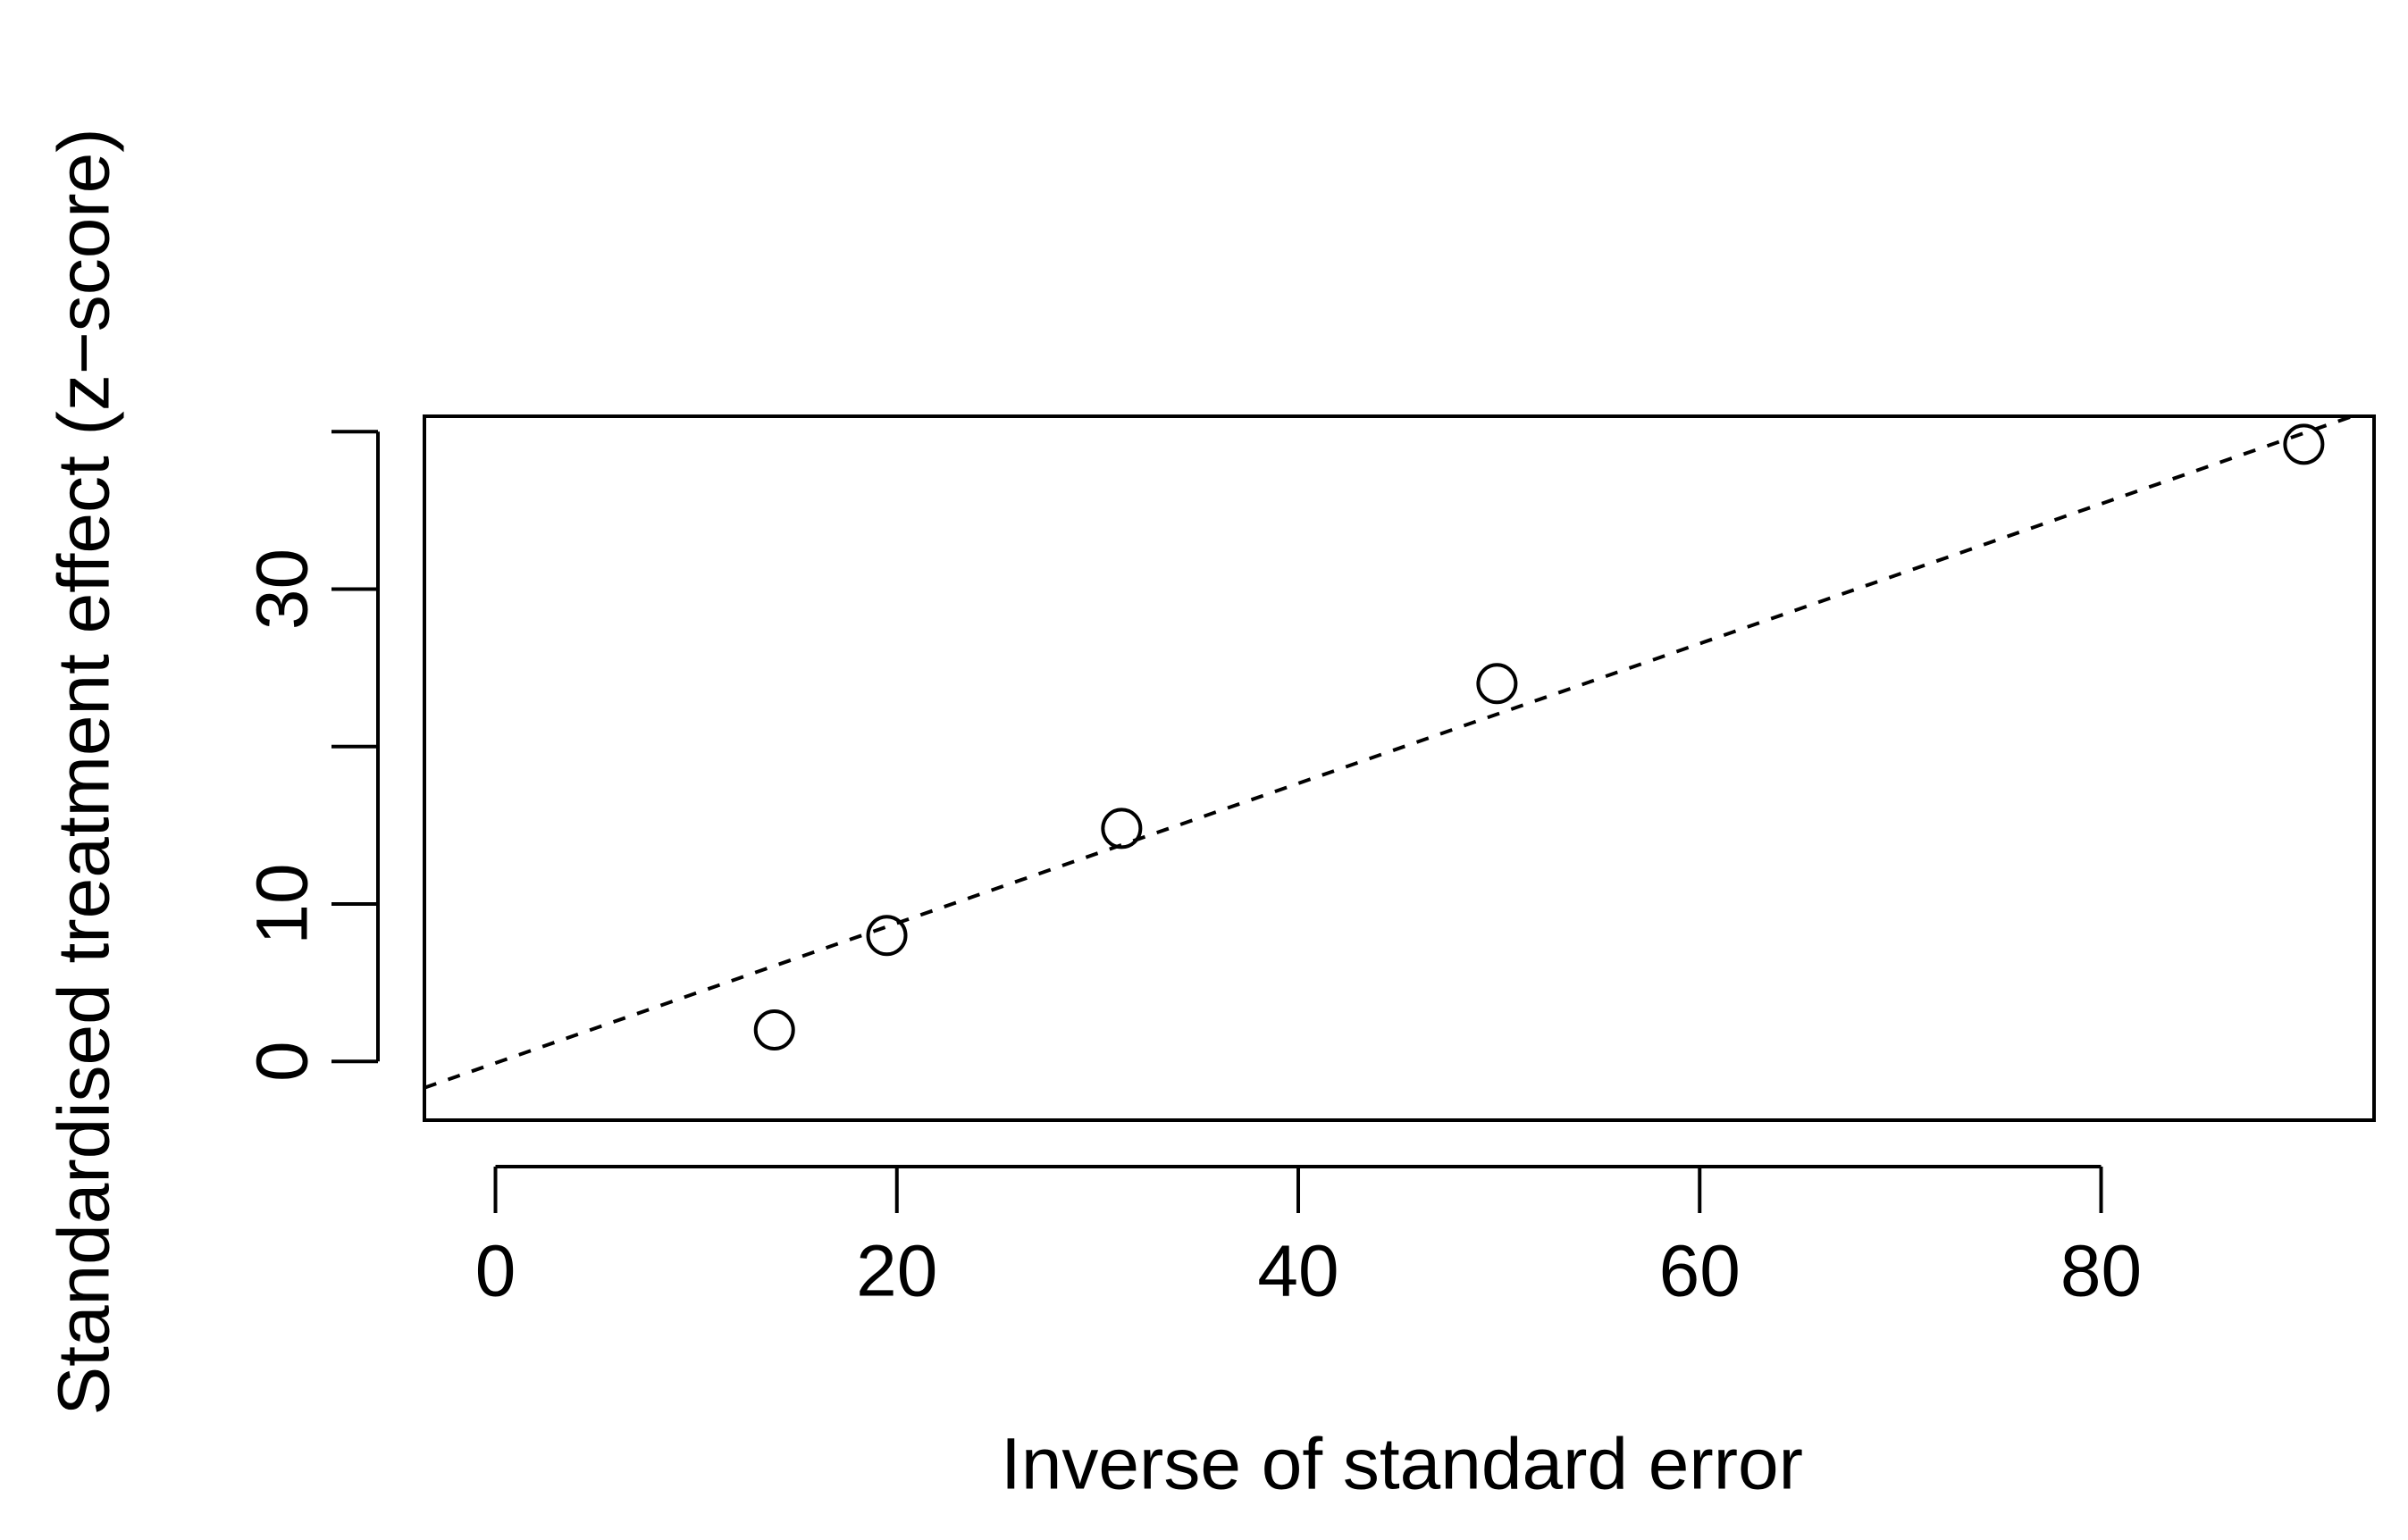 The width and height of the screenshot is (2408, 1540). What do you see at coordinates (896, 1272) in the screenshot?
I see `x-tick-label: 20` at bounding box center [896, 1272].